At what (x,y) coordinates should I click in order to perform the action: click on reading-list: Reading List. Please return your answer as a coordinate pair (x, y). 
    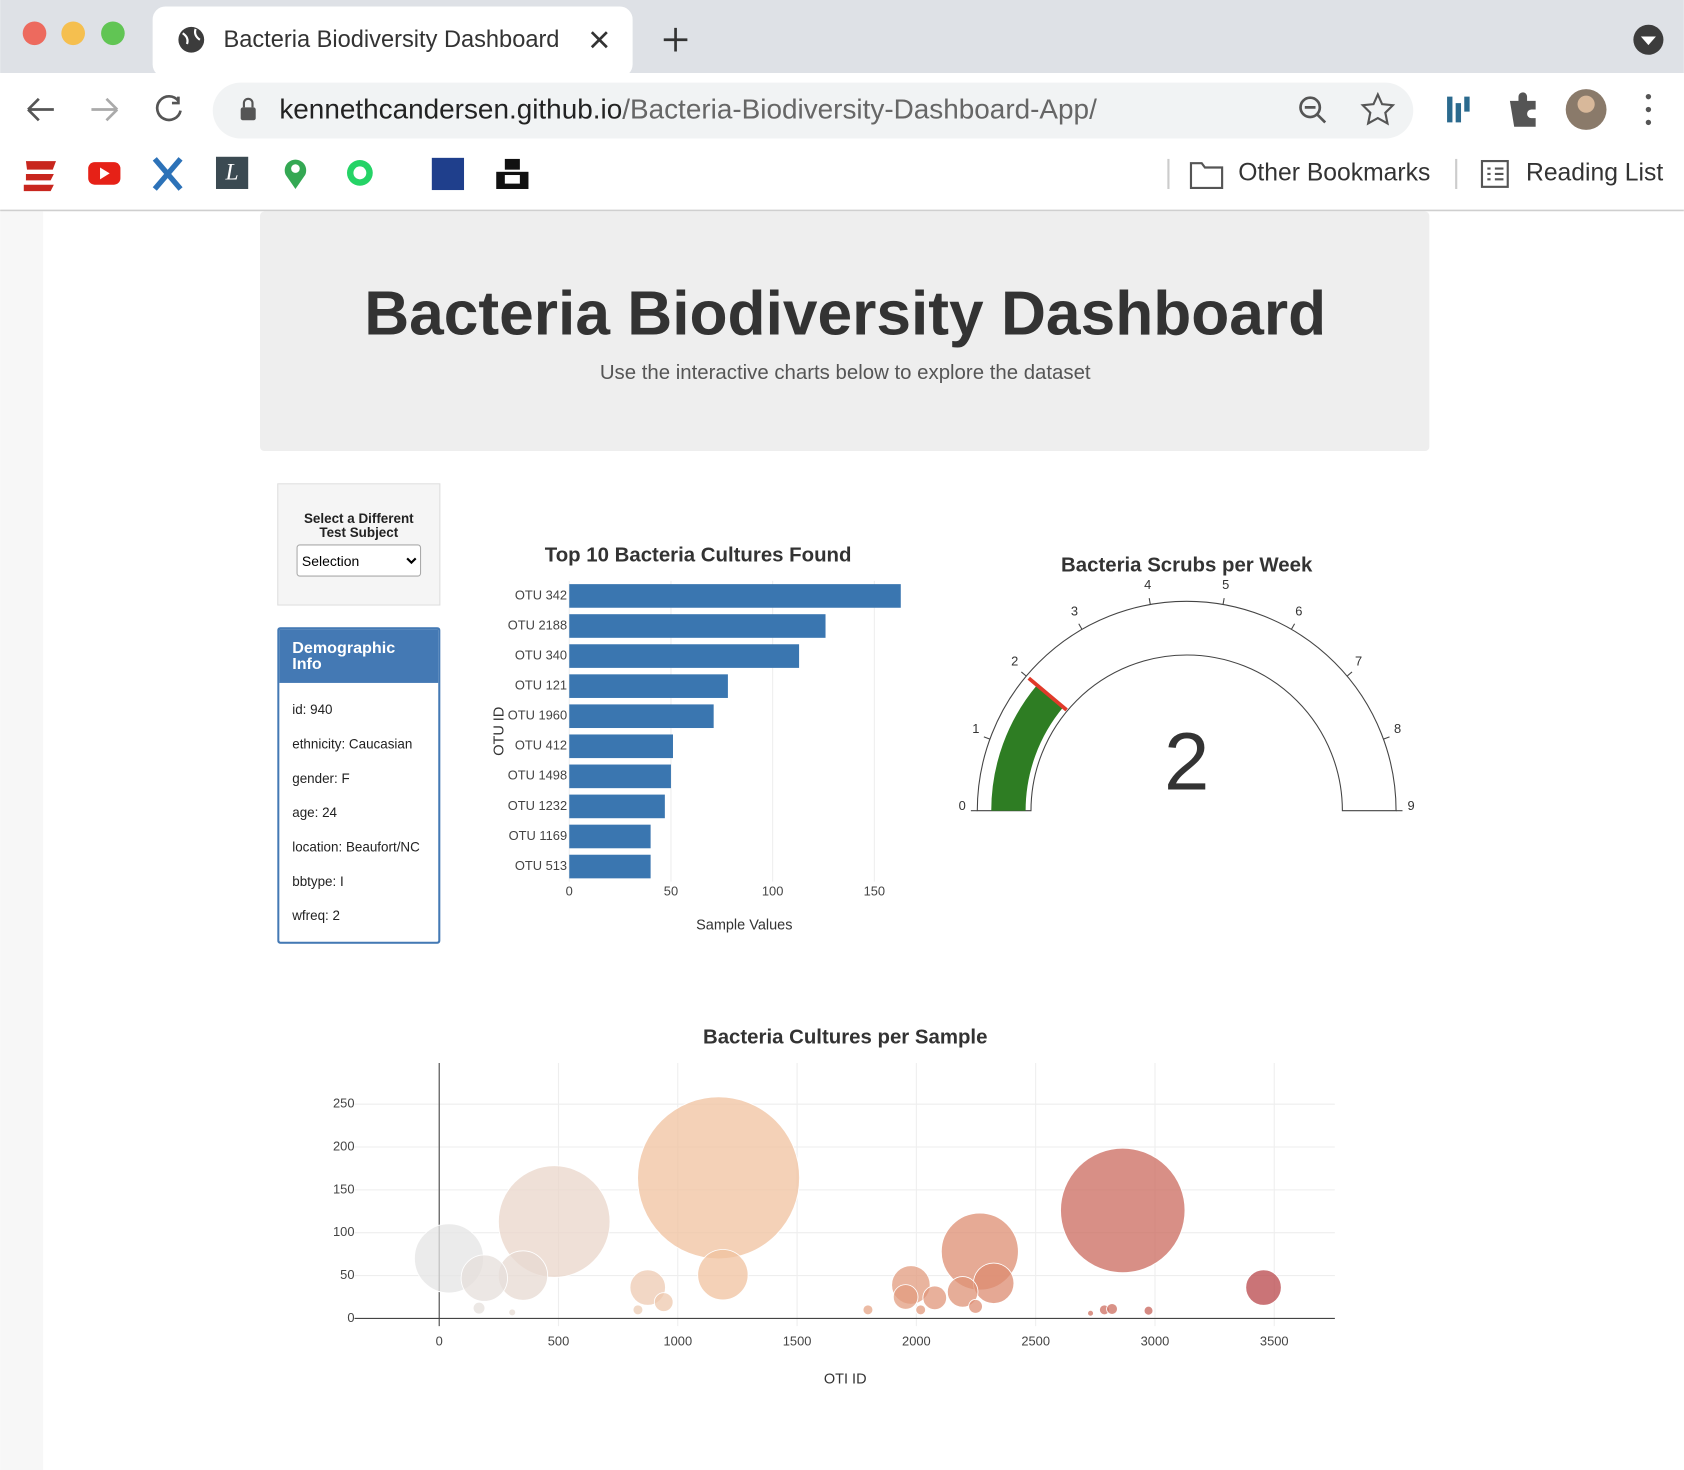
    Looking at the image, I should click on (1594, 172).